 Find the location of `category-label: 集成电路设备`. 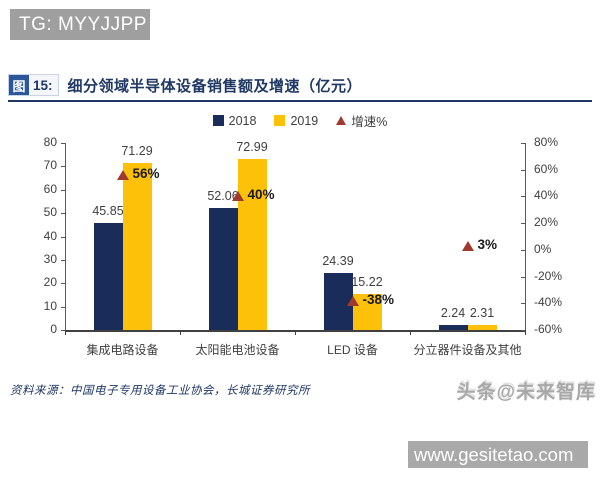

category-label: 集成电路设备 is located at coordinates (122, 350).